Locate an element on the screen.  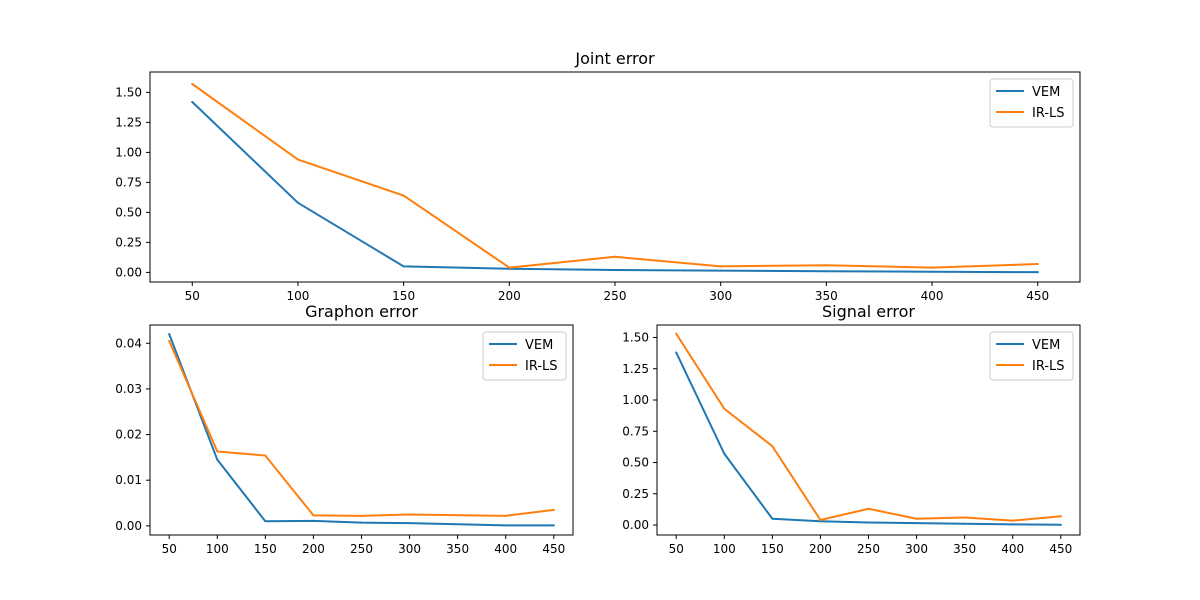
series-line-vem is located at coordinates (361, 430).